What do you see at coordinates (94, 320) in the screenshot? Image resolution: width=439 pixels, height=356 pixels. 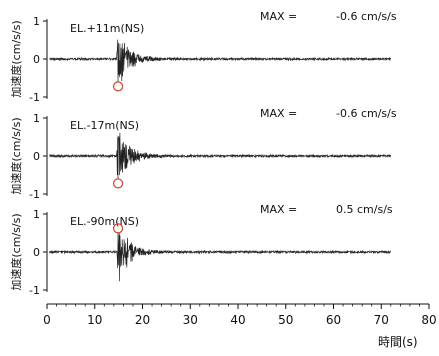 I see `x-tick-label: 10` at bounding box center [94, 320].